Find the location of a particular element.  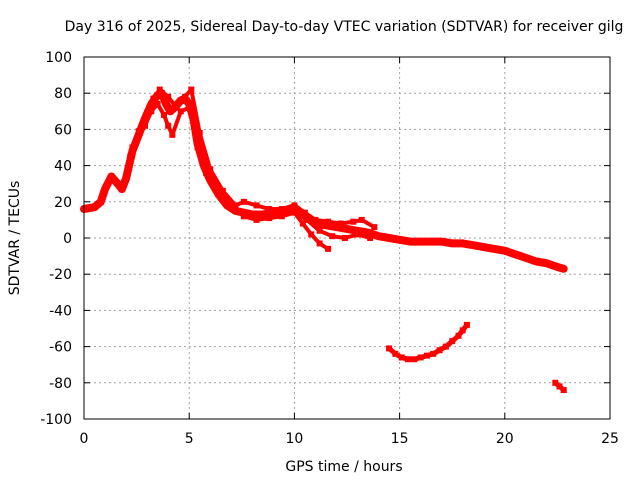

y-tick-label: -60 is located at coordinates (60, 348).